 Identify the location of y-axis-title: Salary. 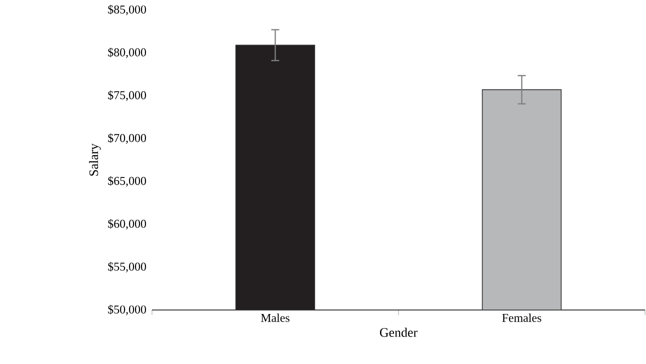
(95, 160).